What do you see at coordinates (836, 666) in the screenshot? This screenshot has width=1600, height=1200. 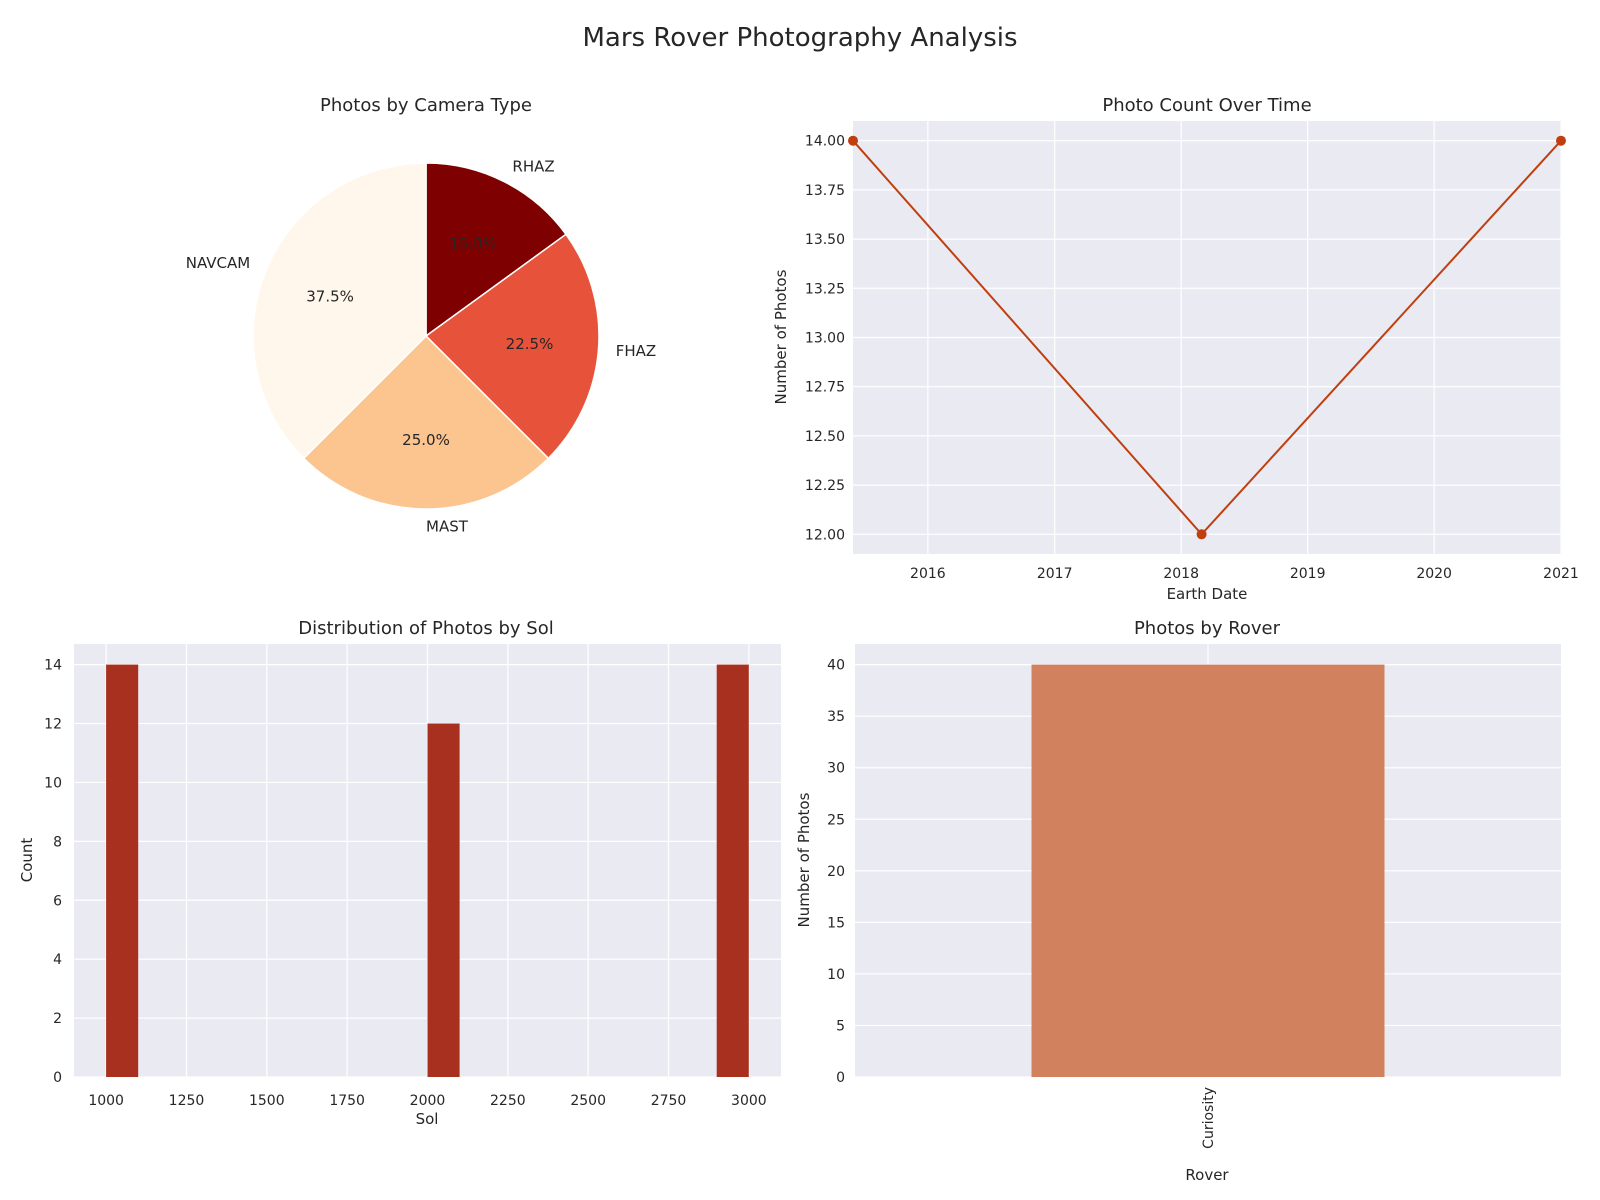 I see `rover-y-tick-label: 40` at bounding box center [836, 666].